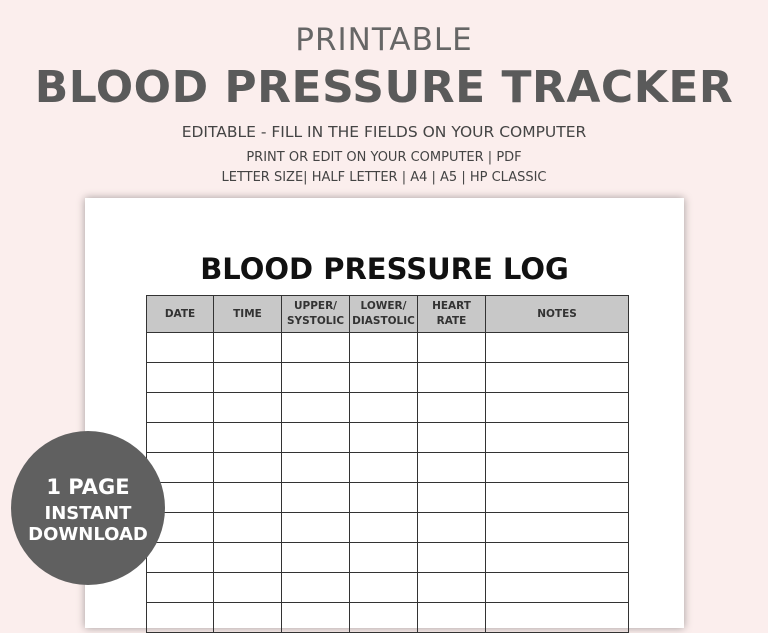 The width and height of the screenshot is (768, 633). What do you see at coordinates (384, 40) in the screenshot?
I see `subtitle: PRINTABLE` at bounding box center [384, 40].